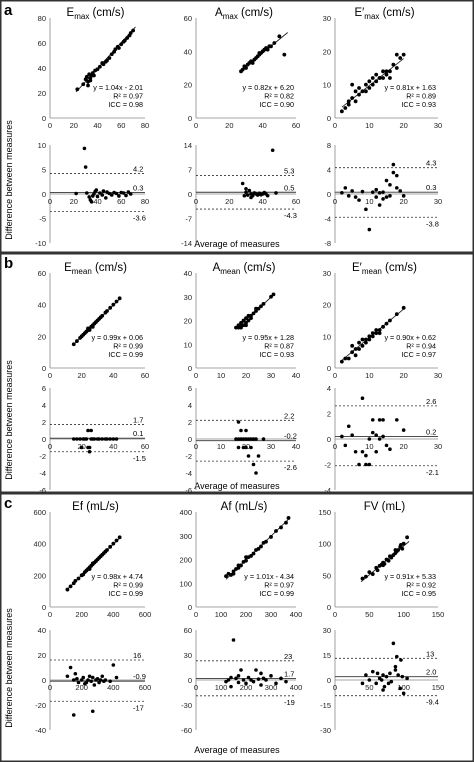 The height and width of the screenshot is (762, 474). What do you see at coordinates (185, 512) in the screenshot?
I see `y-tick-label: 400` at bounding box center [185, 512].